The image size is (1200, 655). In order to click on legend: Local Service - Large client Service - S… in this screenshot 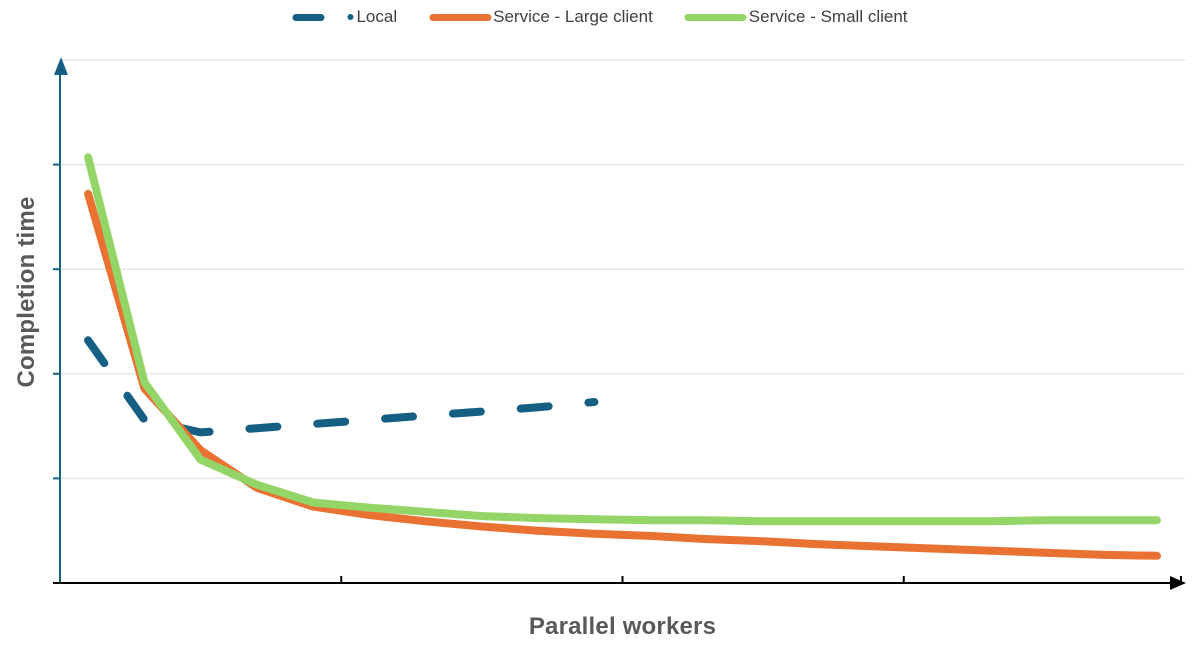, I will do `click(600, 17)`.